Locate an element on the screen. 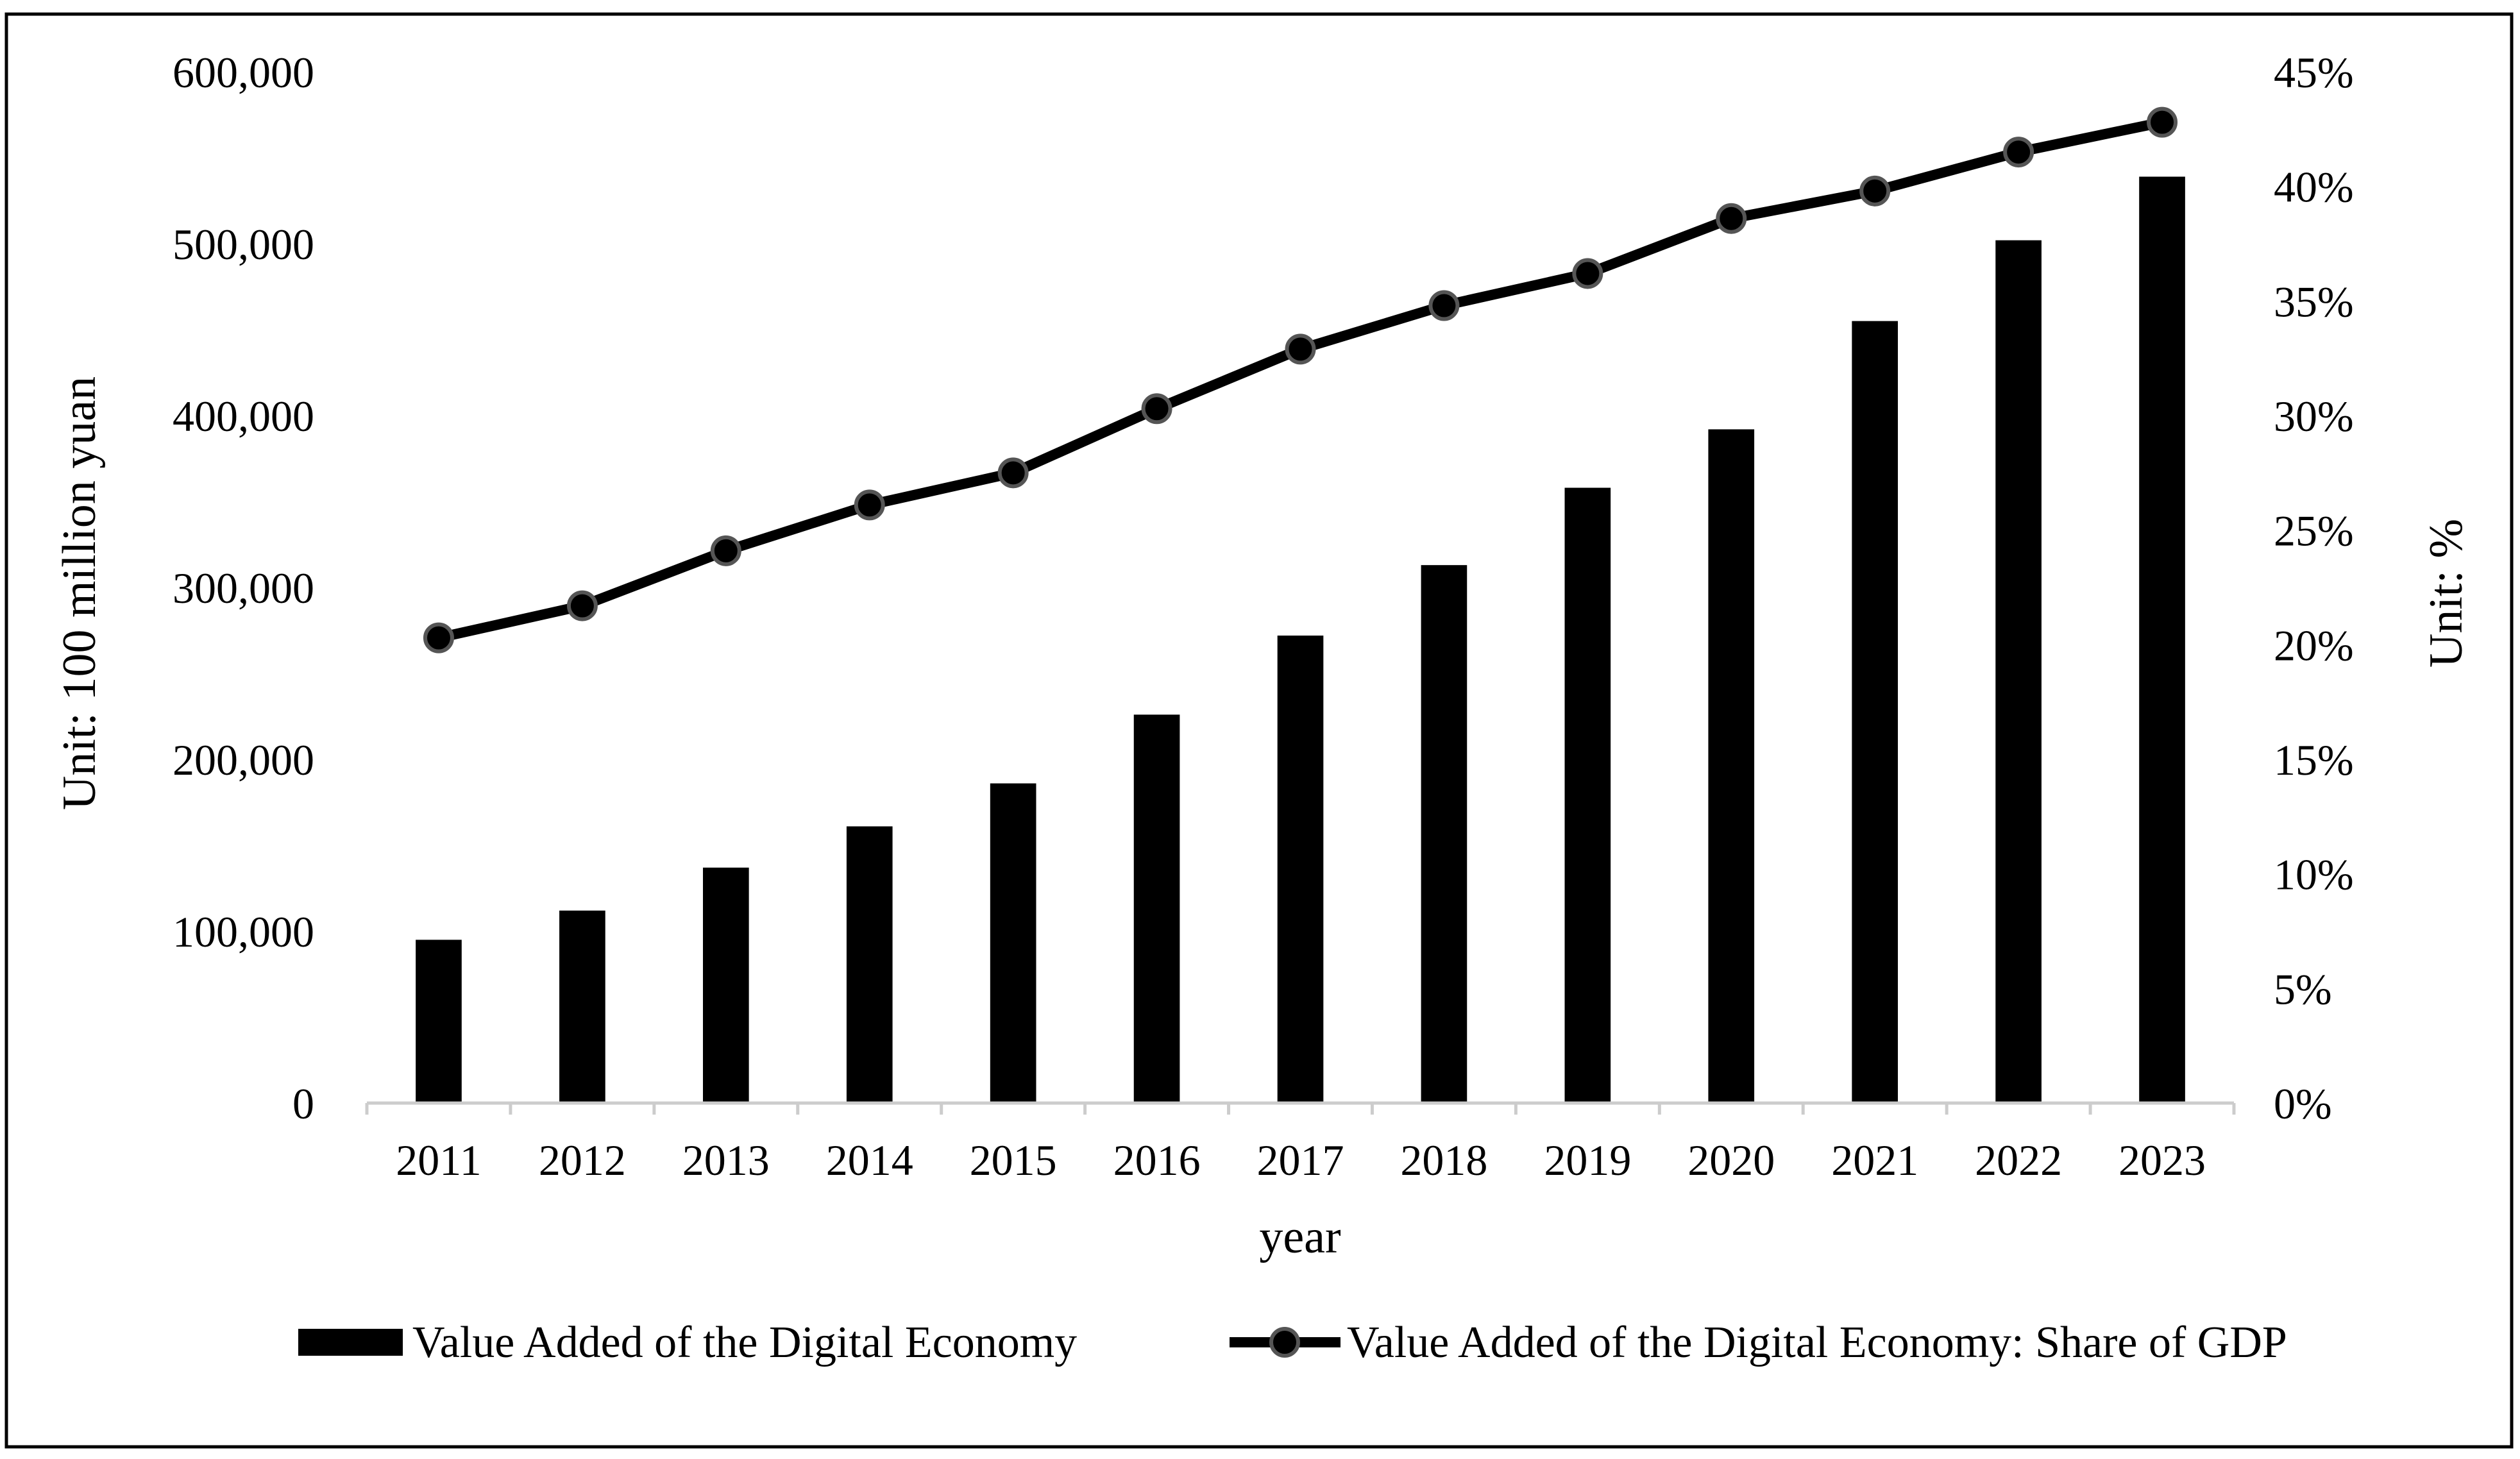  y2-tick-label: 10% is located at coordinates (2314, 874).